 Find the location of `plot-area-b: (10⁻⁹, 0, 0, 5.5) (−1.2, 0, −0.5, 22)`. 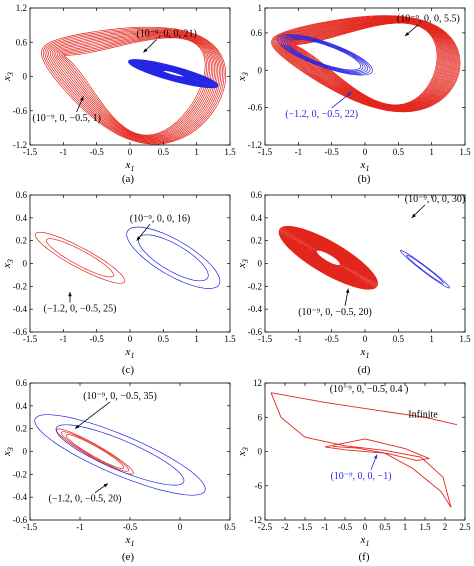

plot-area-b: (10⁻⁹, 0, 0, 5.5) (−1.2, 0, −0.5, 22) is located at coordinates (366, 67).